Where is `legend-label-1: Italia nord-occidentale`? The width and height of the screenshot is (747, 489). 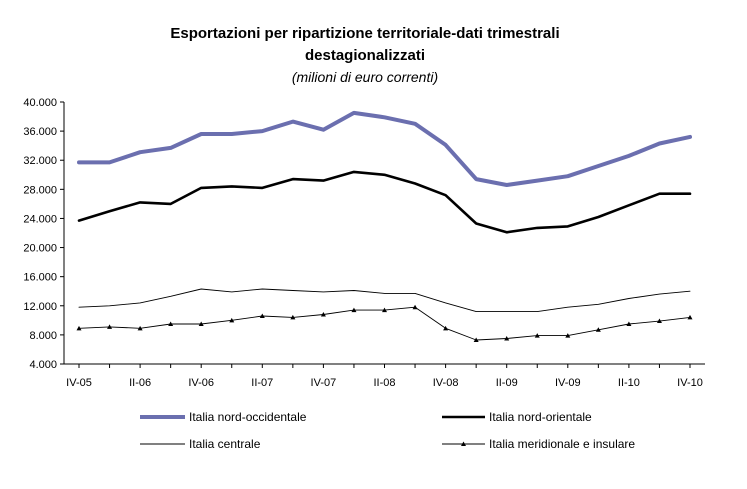 legend-label-1: Italia nord-occidentale is located at coordinates (248, 417).